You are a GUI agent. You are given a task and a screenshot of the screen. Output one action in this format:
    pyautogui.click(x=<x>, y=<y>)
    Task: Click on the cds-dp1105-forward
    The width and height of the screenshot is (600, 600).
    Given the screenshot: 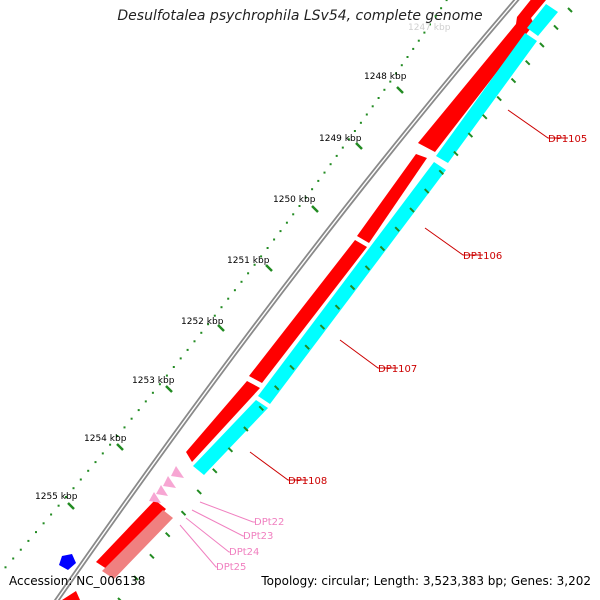 What is the action you would take?
    pyautogui.click(x=482, y=76)
    